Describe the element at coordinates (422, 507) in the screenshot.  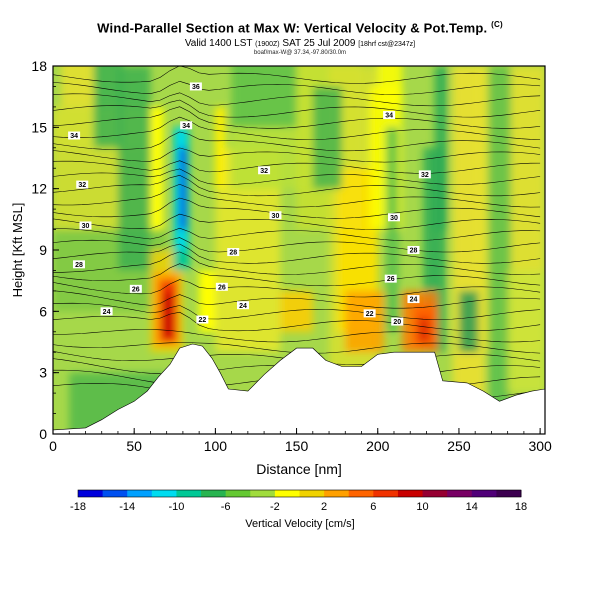
I see `colorbar-tick-label: 10` at that location.